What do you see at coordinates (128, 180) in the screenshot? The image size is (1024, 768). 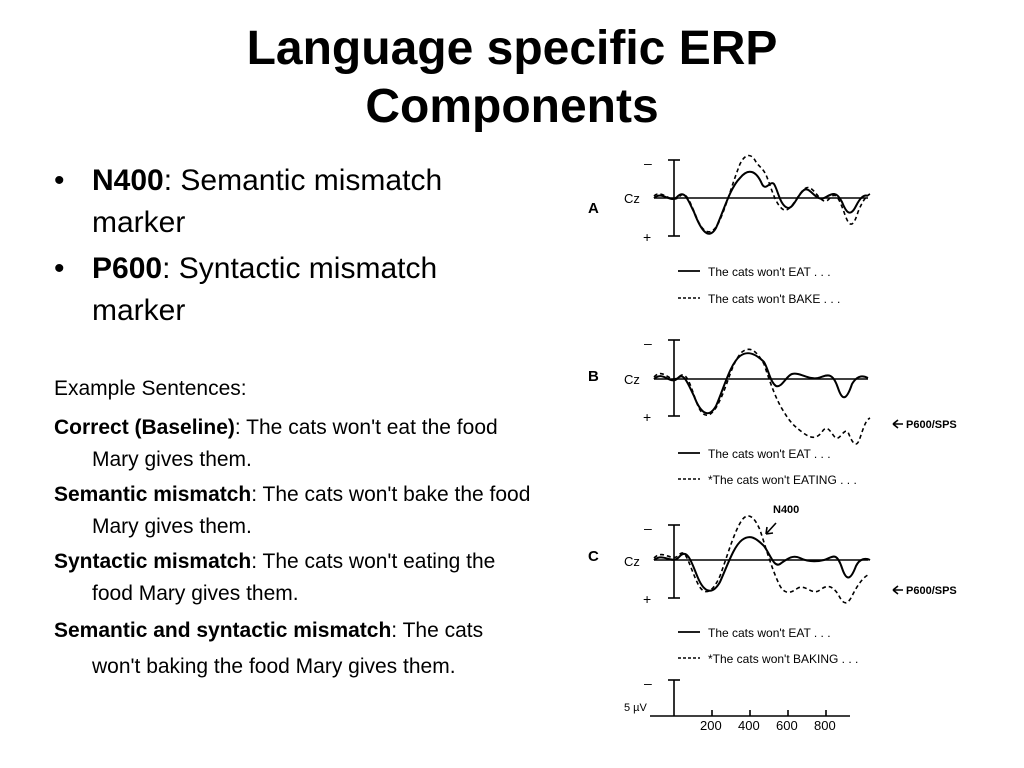 I see `bullet-term: N400` at bounding box center [128, 180].